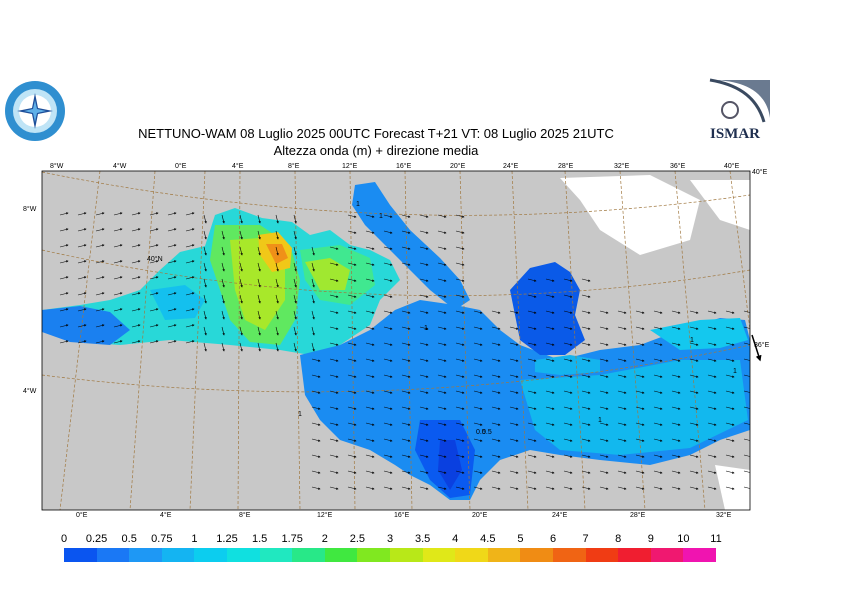 The image size is (842, 596). What do you see at coordinates (716, 539) in the screenshot?
I see `colorbar-label: 11` at bounding box center [716, 539].